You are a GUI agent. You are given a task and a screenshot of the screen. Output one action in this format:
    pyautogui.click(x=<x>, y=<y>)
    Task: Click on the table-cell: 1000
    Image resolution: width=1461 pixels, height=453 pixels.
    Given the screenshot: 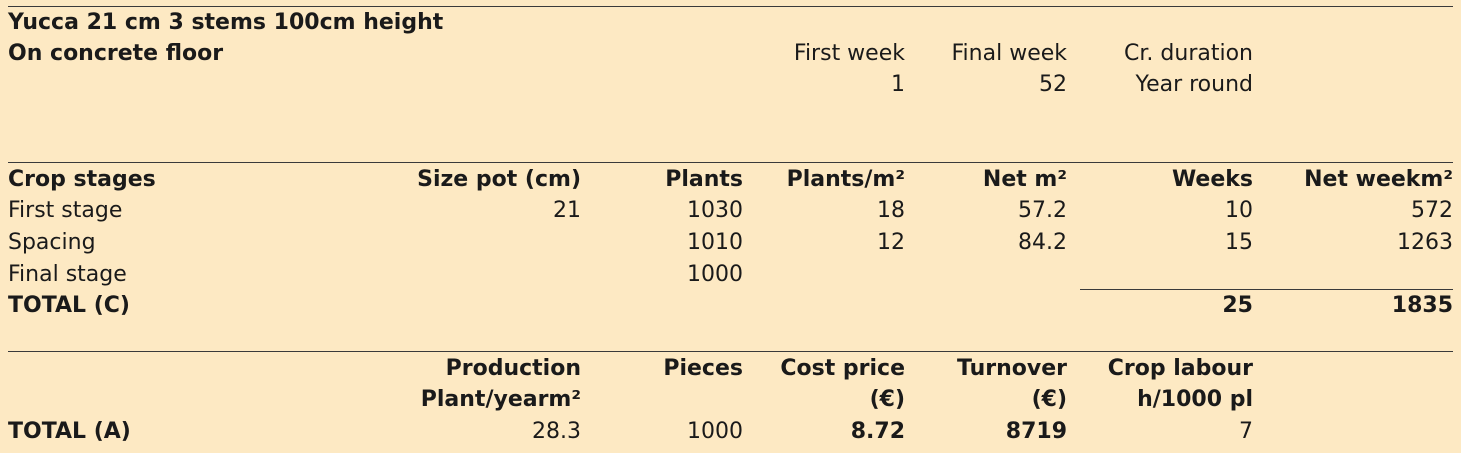 What is the action you would take?
    pyautogui.click(x=715, y=274)
    